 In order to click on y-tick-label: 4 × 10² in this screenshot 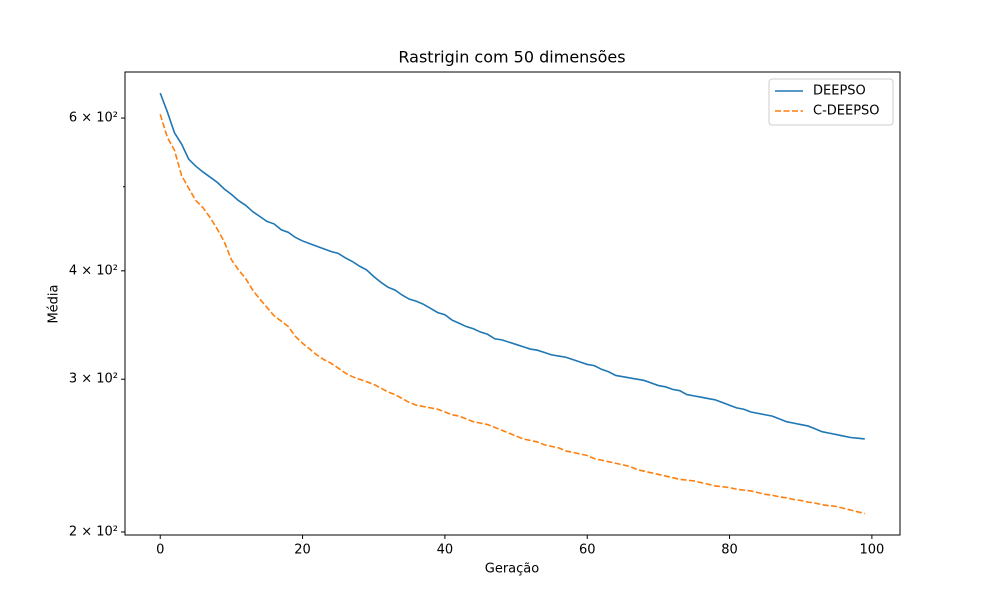, I will do `click(93, 270)`.